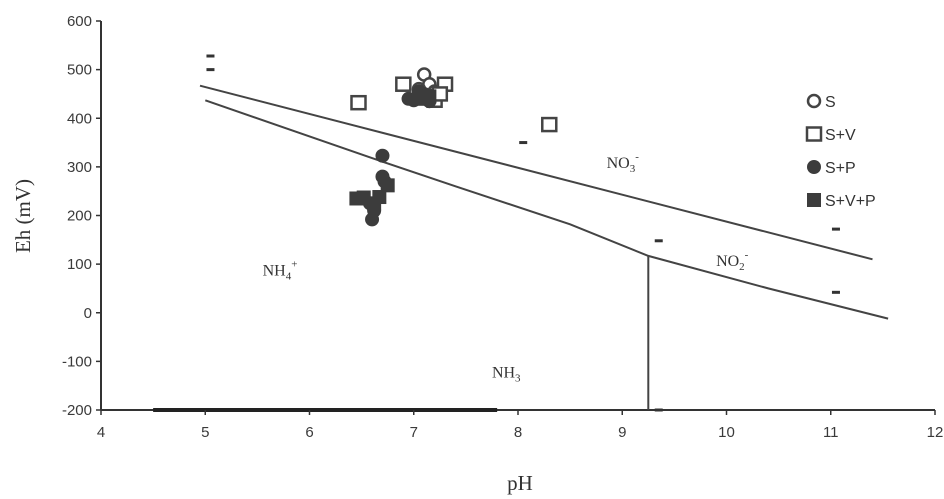 The width and height of the screenshot is (944, 499). What do you see at coordinates (77, 410) in the screenshot?
I see `y-tick-label: -200` at bounding box center [77, 410].